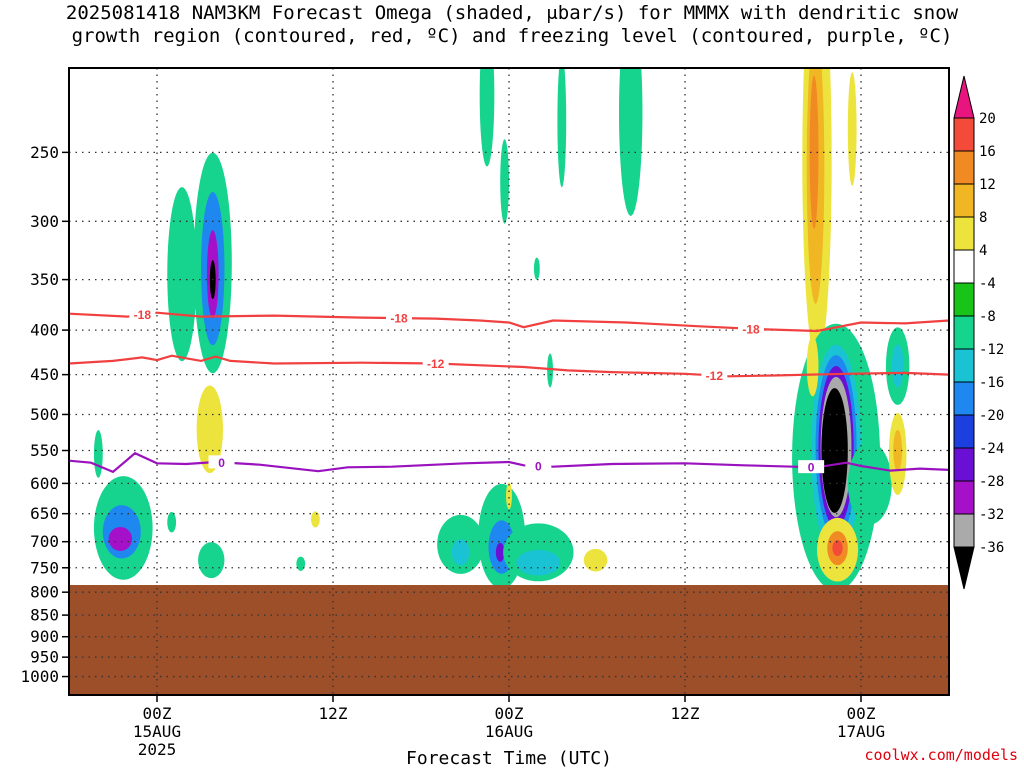 This screenshot has width=1024, height=768. I want to click on x-axis-label: Forecast Time (UTC), so click(509, 758).